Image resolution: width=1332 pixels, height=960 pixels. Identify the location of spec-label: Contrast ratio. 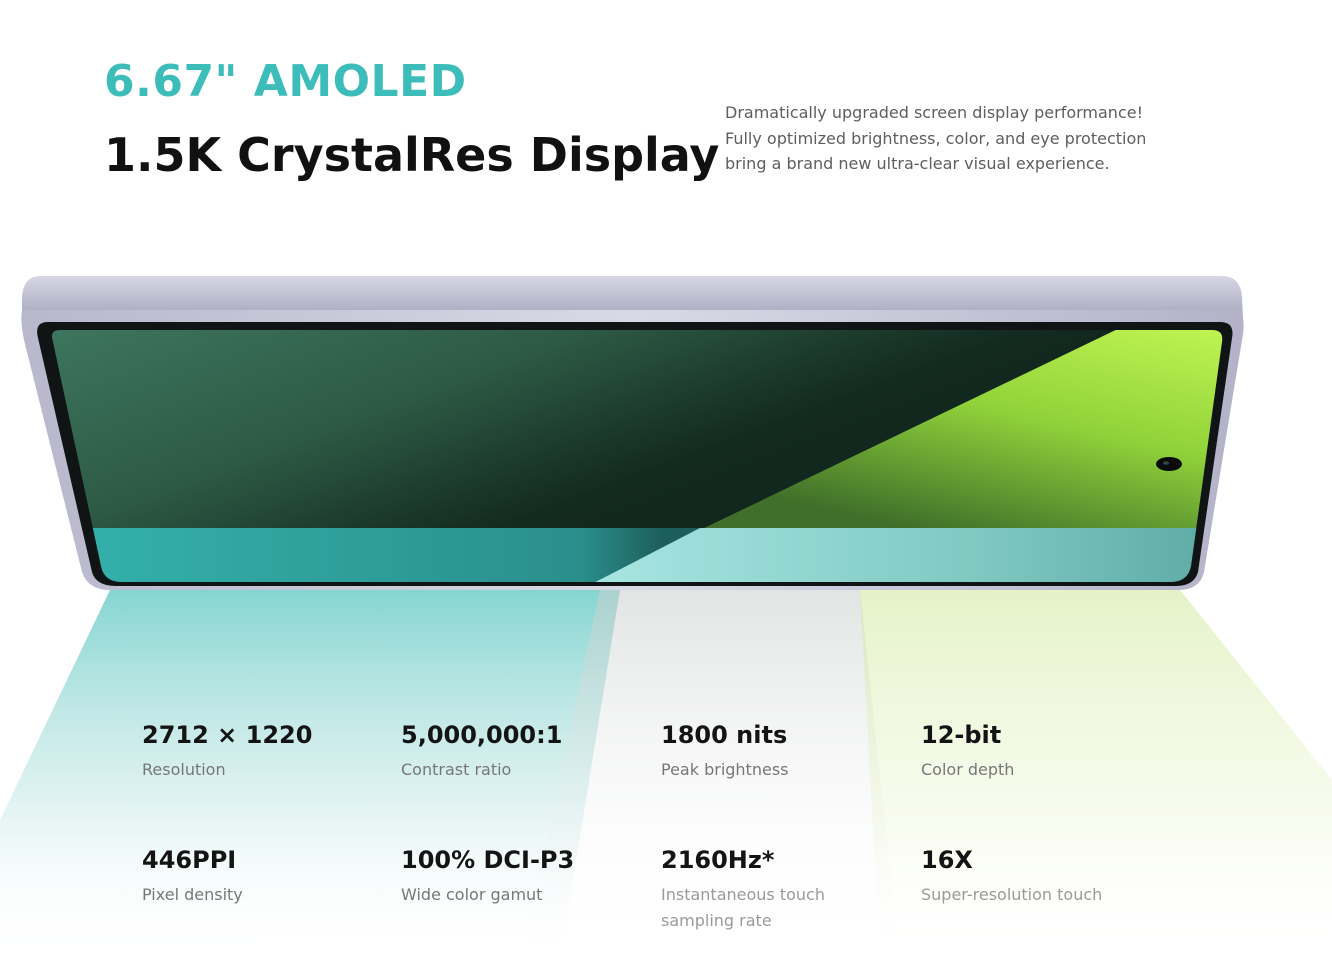
(456, 769).